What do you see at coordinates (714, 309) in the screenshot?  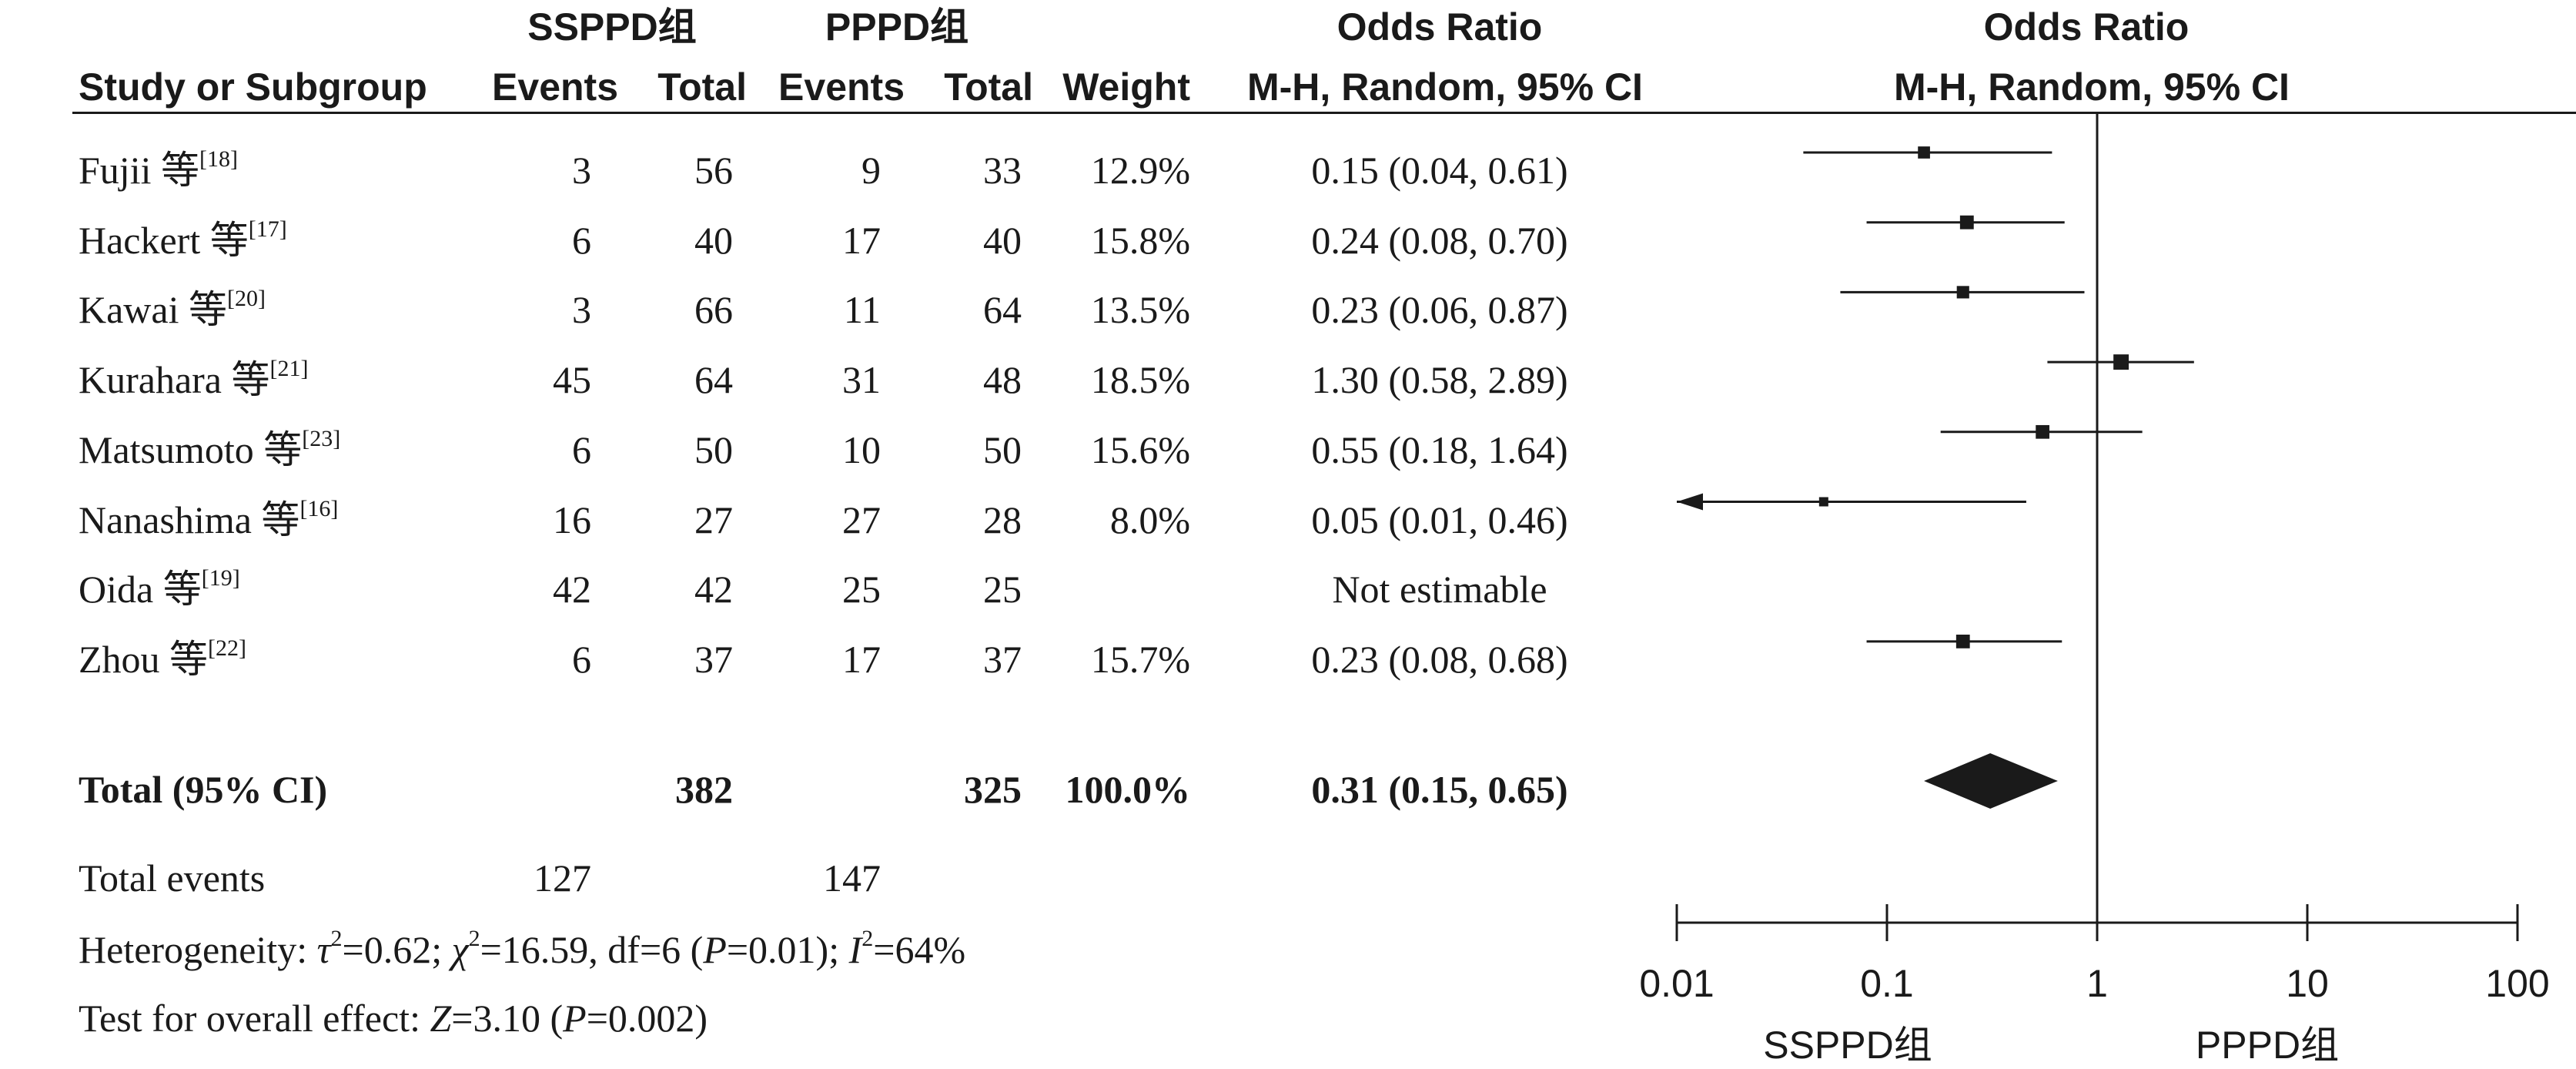 I see `study-total1: 66` at bounding box center [714, 309].